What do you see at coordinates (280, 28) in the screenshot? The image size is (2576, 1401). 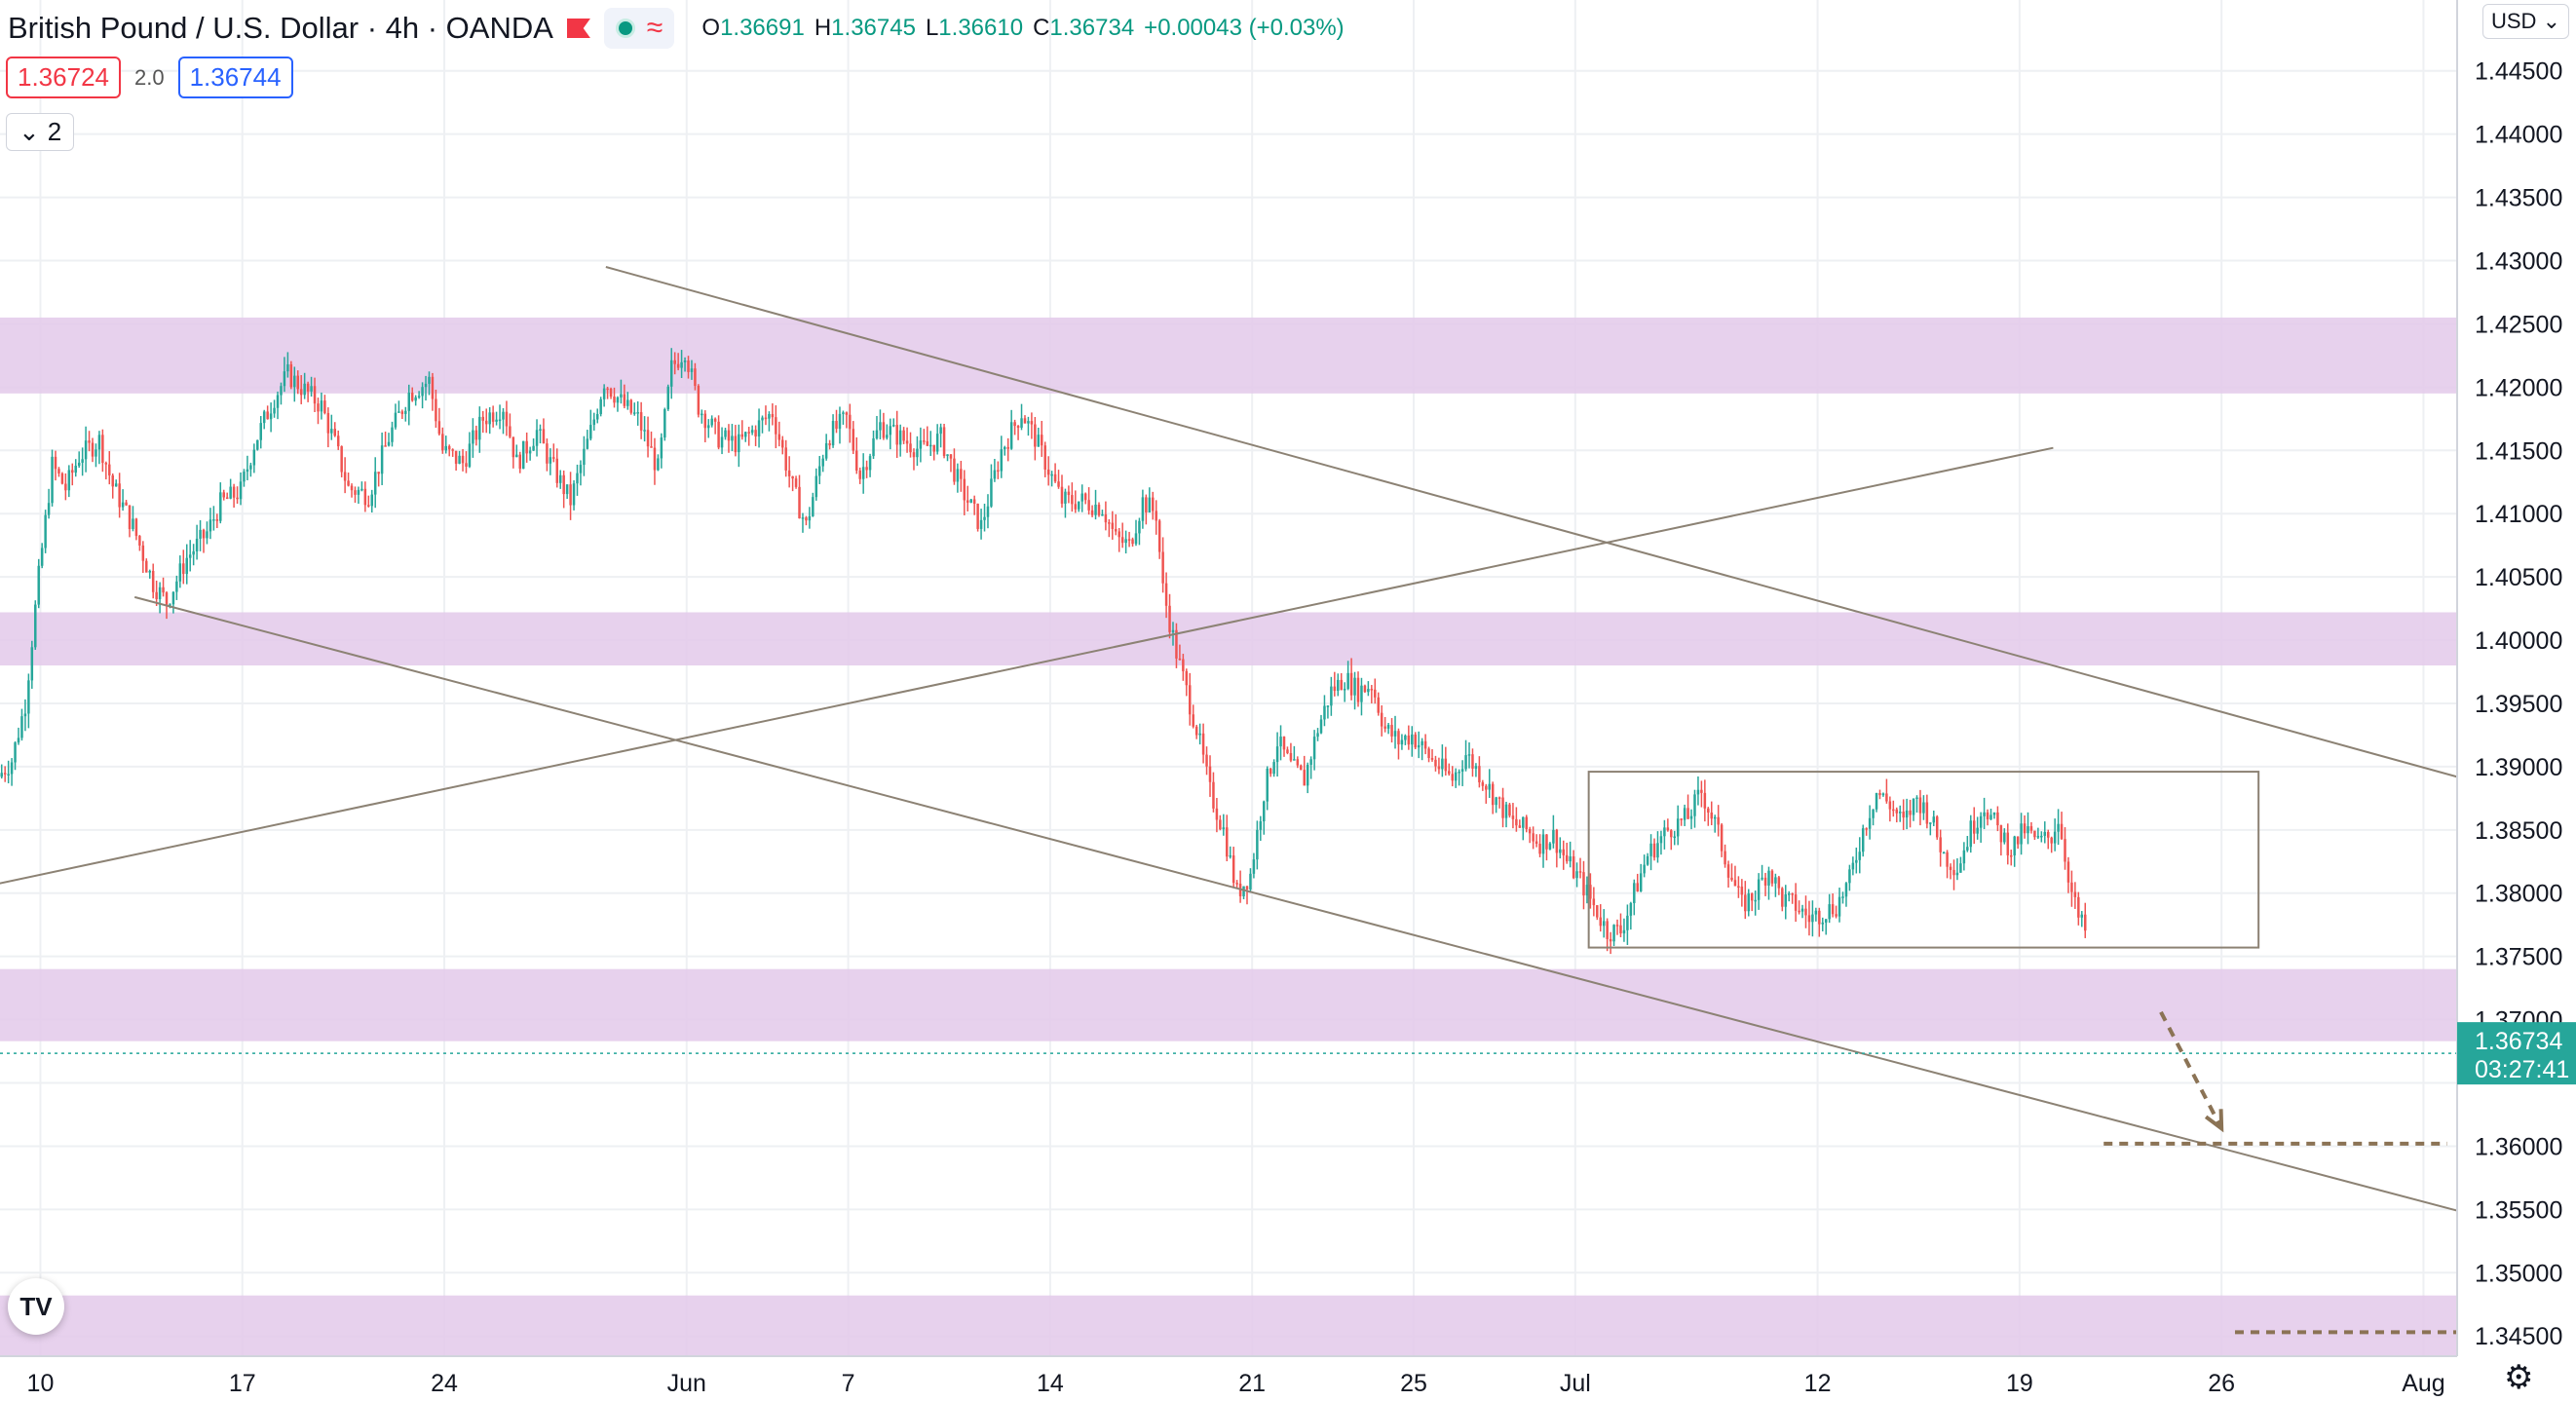 I see `symbol-title: British Pound / U.S. Dollar · 4h · OANDA` at bounding box center [280, 28].